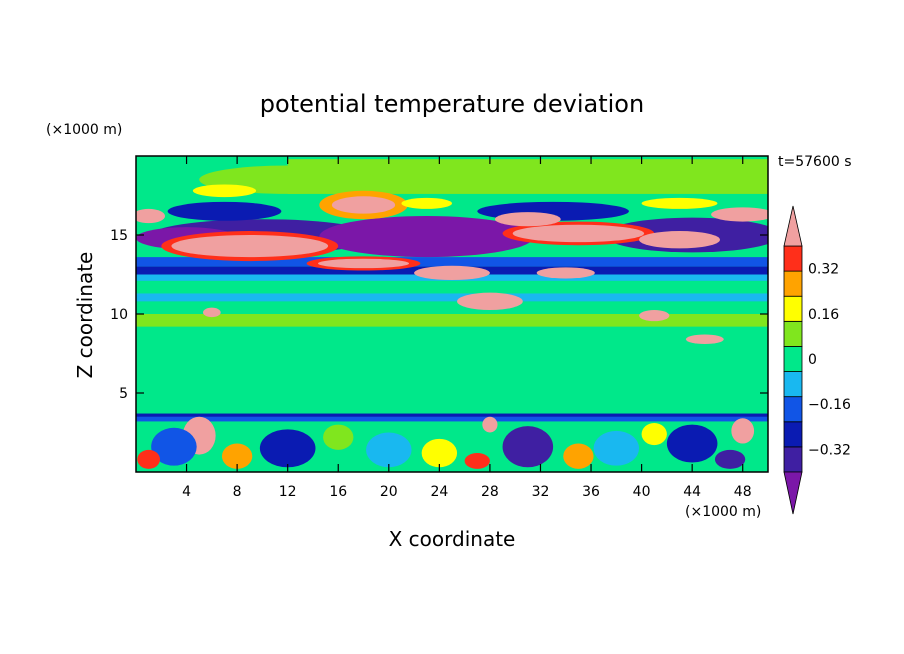  What do you see at coordinates (119, 236) in the screenshot?
I see `y-tick-label: 15` at bounding box center [119, 236].